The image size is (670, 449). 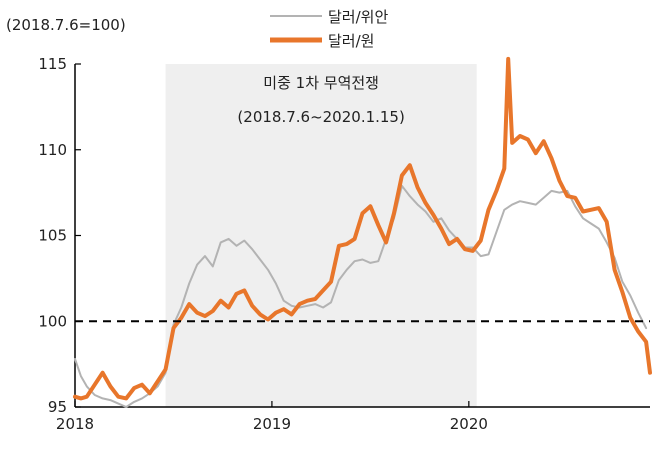 What do you see at coordinates (321, 83) in the screenshot?
I see `shaded-period-label: 미중 1차 무역전쟁` at bounding box center [321, 83].